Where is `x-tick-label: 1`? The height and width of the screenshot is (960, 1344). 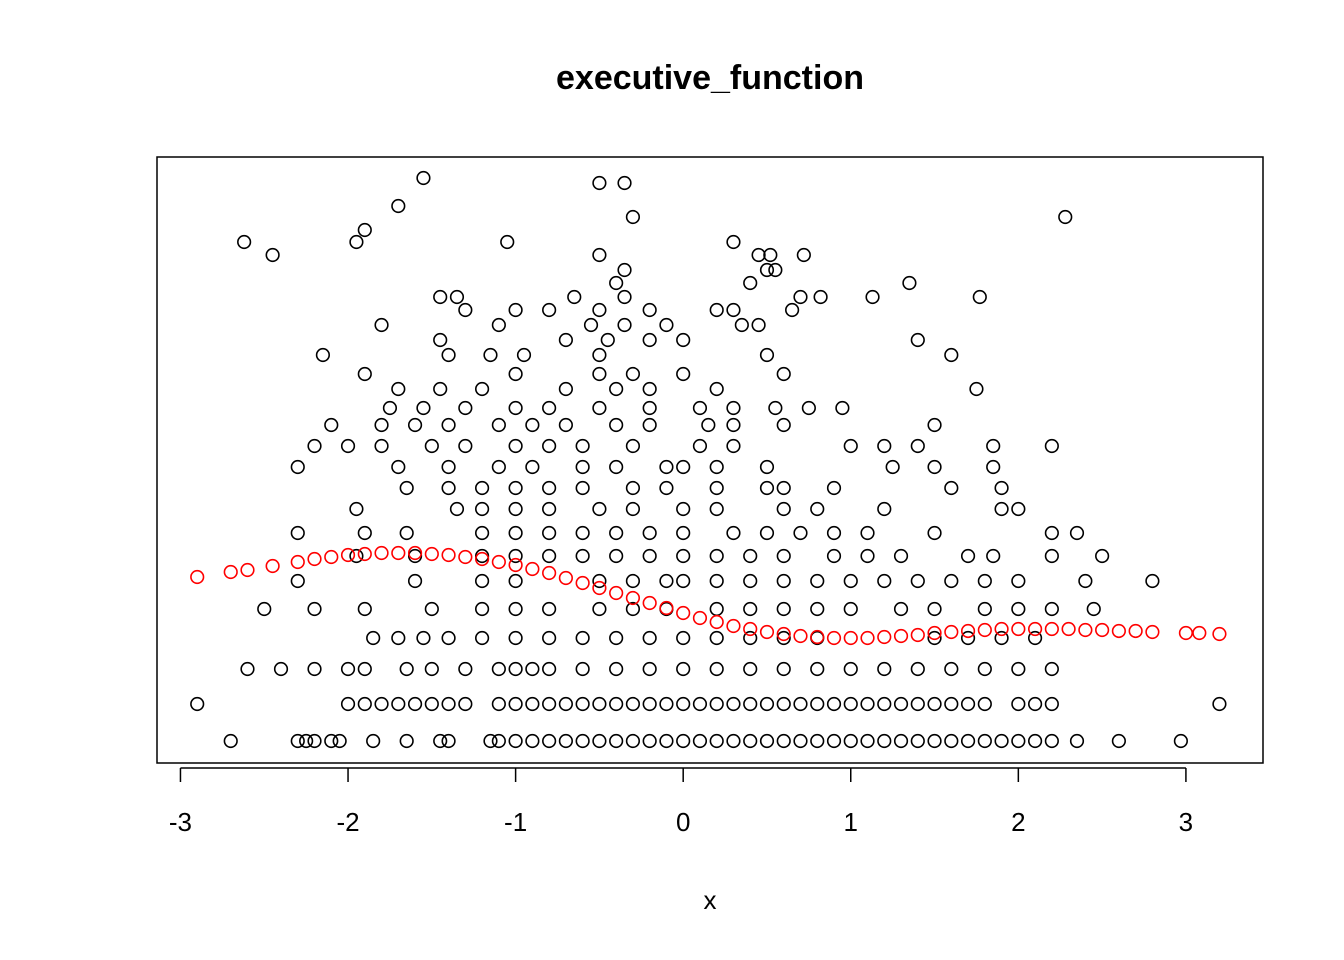 x-tick-label: 1 is located at coordinates (851, 822).